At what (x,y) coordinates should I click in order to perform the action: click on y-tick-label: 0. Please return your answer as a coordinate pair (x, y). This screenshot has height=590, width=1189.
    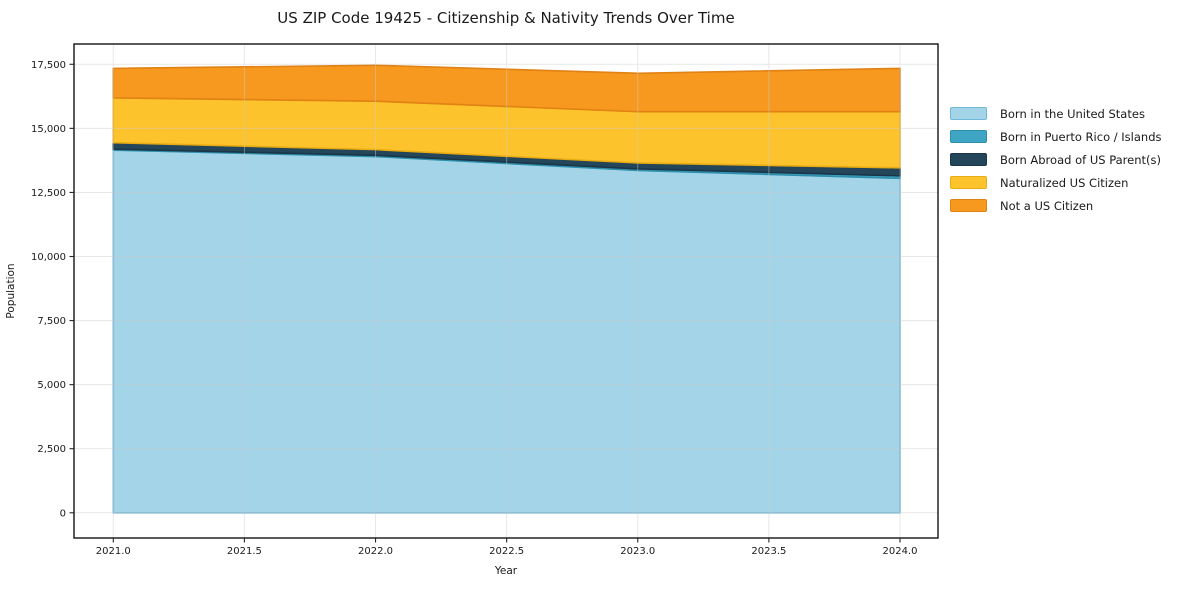
    Looking at the image, I should click on (63, 513).